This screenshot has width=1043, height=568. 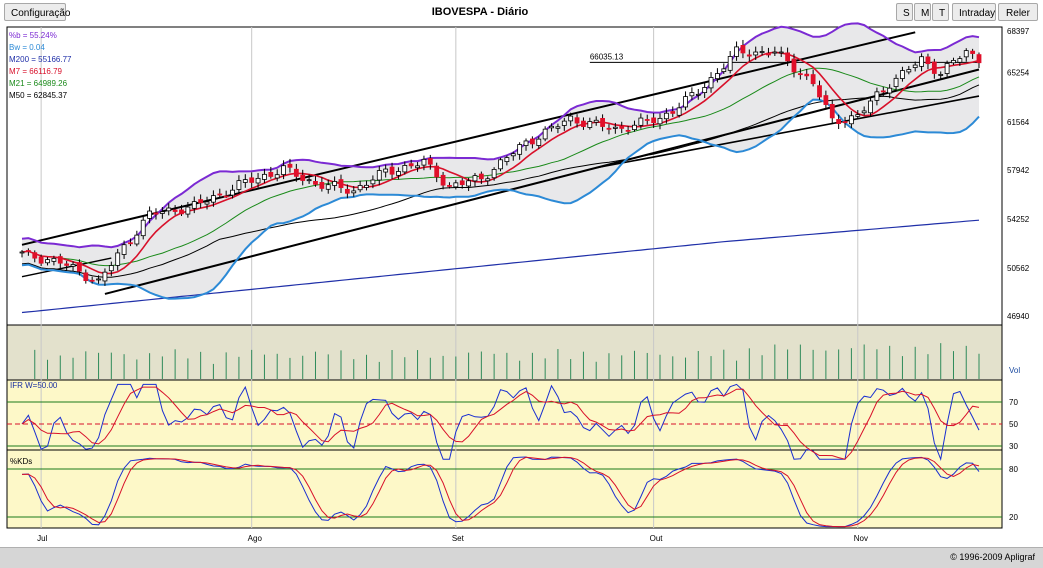 What do you see at coordinates (504, 489) in the screenshot?
I see `kd-panel` at bounding box center [504, 489].